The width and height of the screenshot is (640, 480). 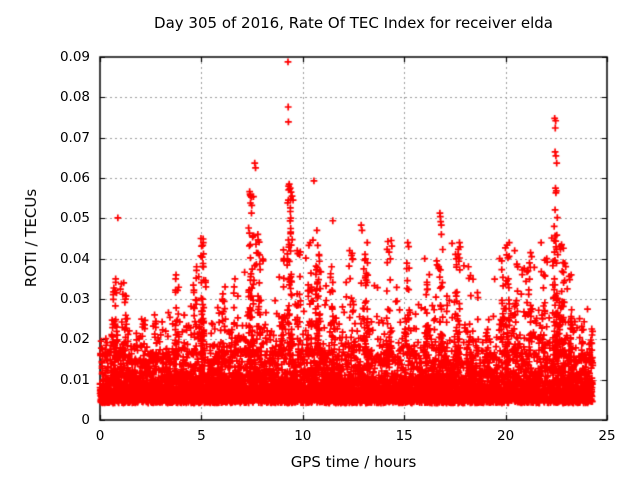 I want to click on y-tick-label: 0.02, so click(x=74, y=339).